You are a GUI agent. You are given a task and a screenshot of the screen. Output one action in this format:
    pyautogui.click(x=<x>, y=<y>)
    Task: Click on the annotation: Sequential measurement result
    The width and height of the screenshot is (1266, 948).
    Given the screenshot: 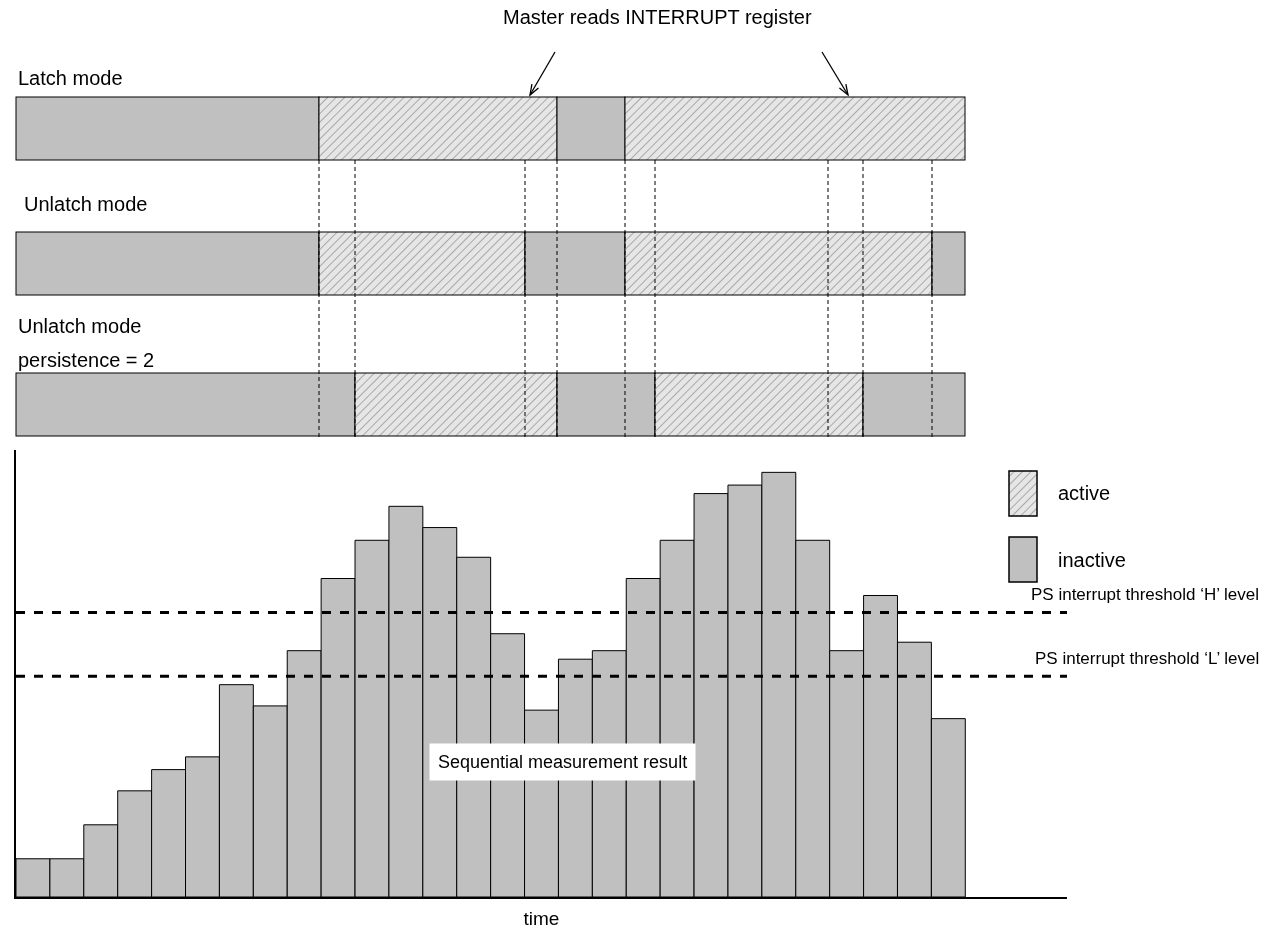 What is the action you would take?
    pyautogui.click(x=563, y=762)
    